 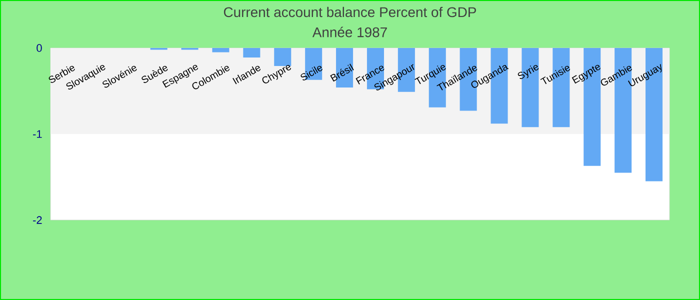 What do you see at coordinates (528, 72) in the screenshot?
I see `x-tick-label: Syrie` at bounding box center [528, 72].